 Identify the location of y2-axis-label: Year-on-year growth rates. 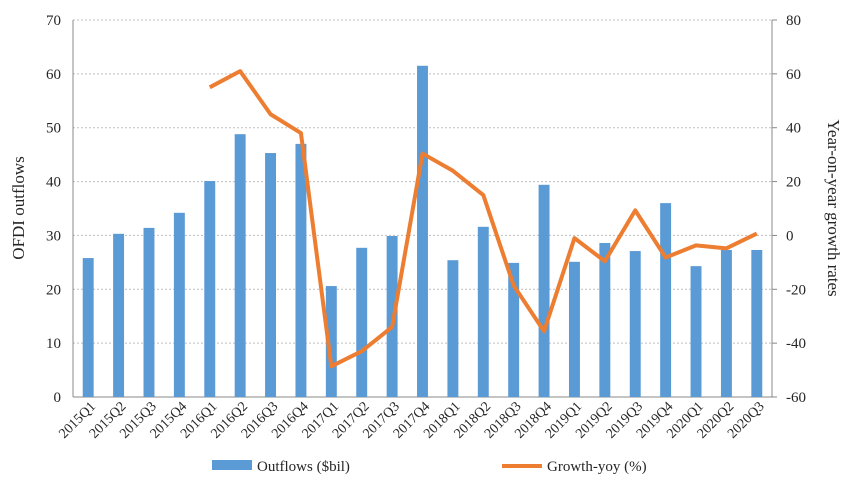
(833, 207).